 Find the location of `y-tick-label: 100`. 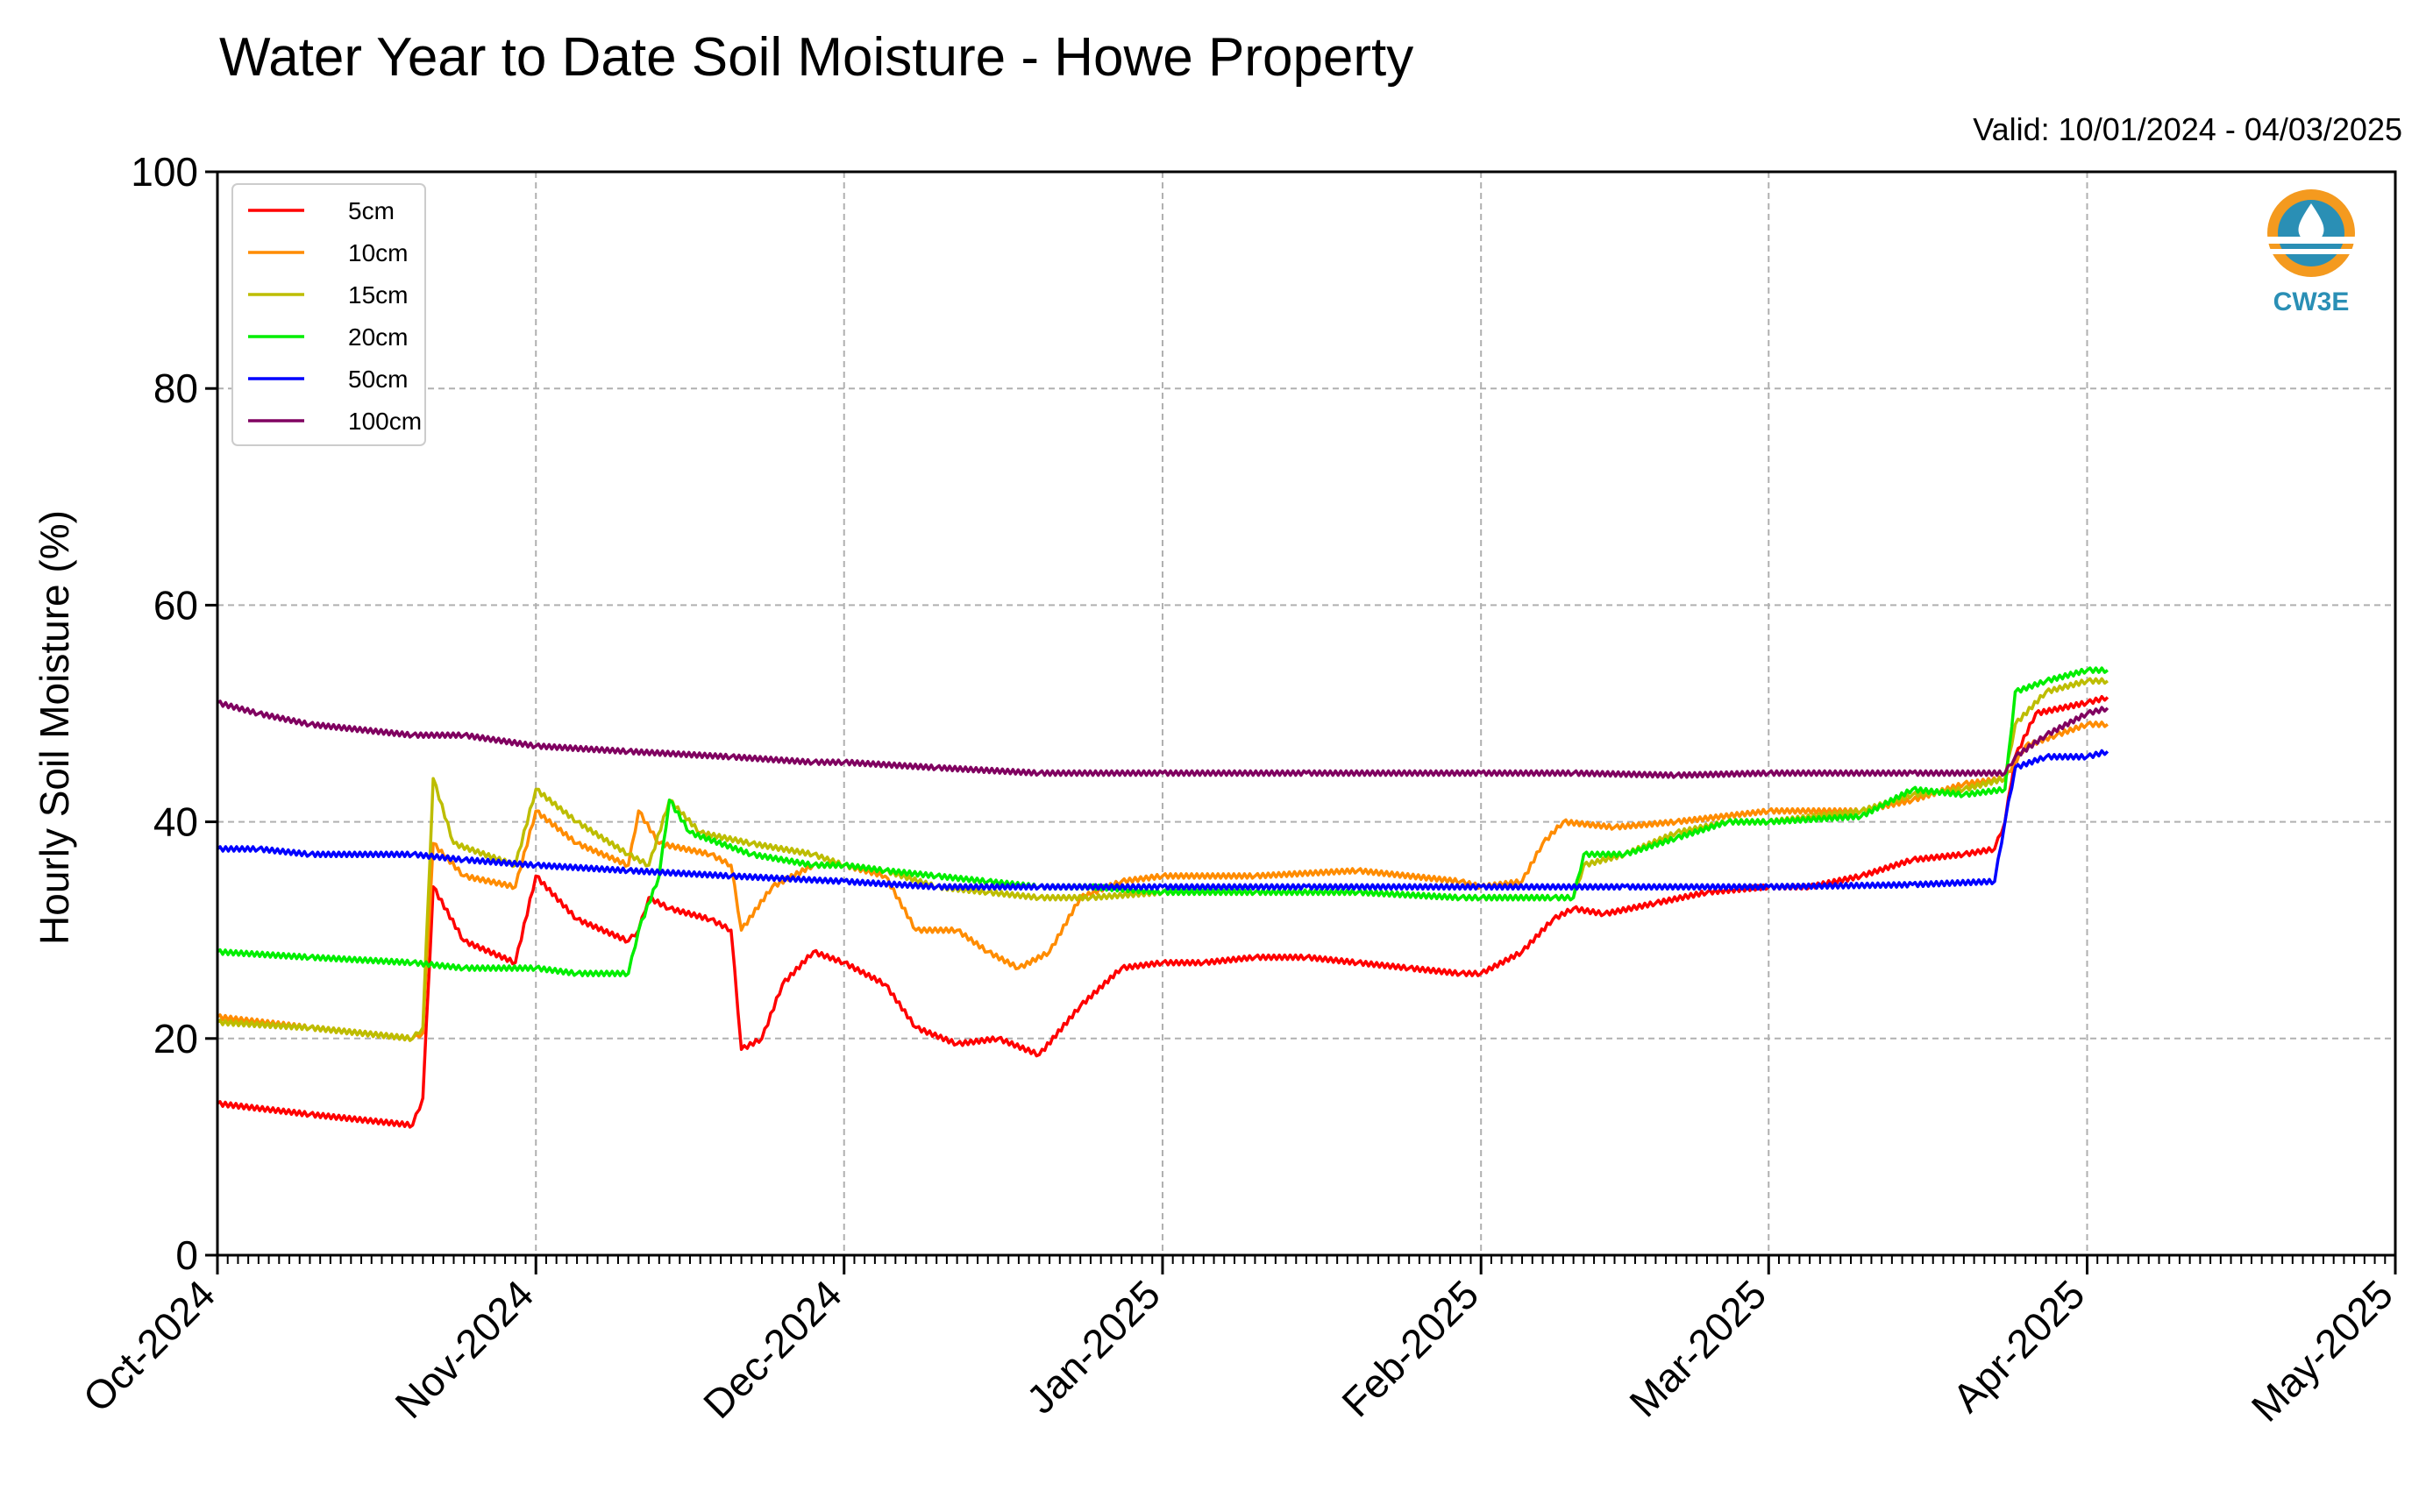

y-tick-label: 100 is located at coordinates (164, 172).